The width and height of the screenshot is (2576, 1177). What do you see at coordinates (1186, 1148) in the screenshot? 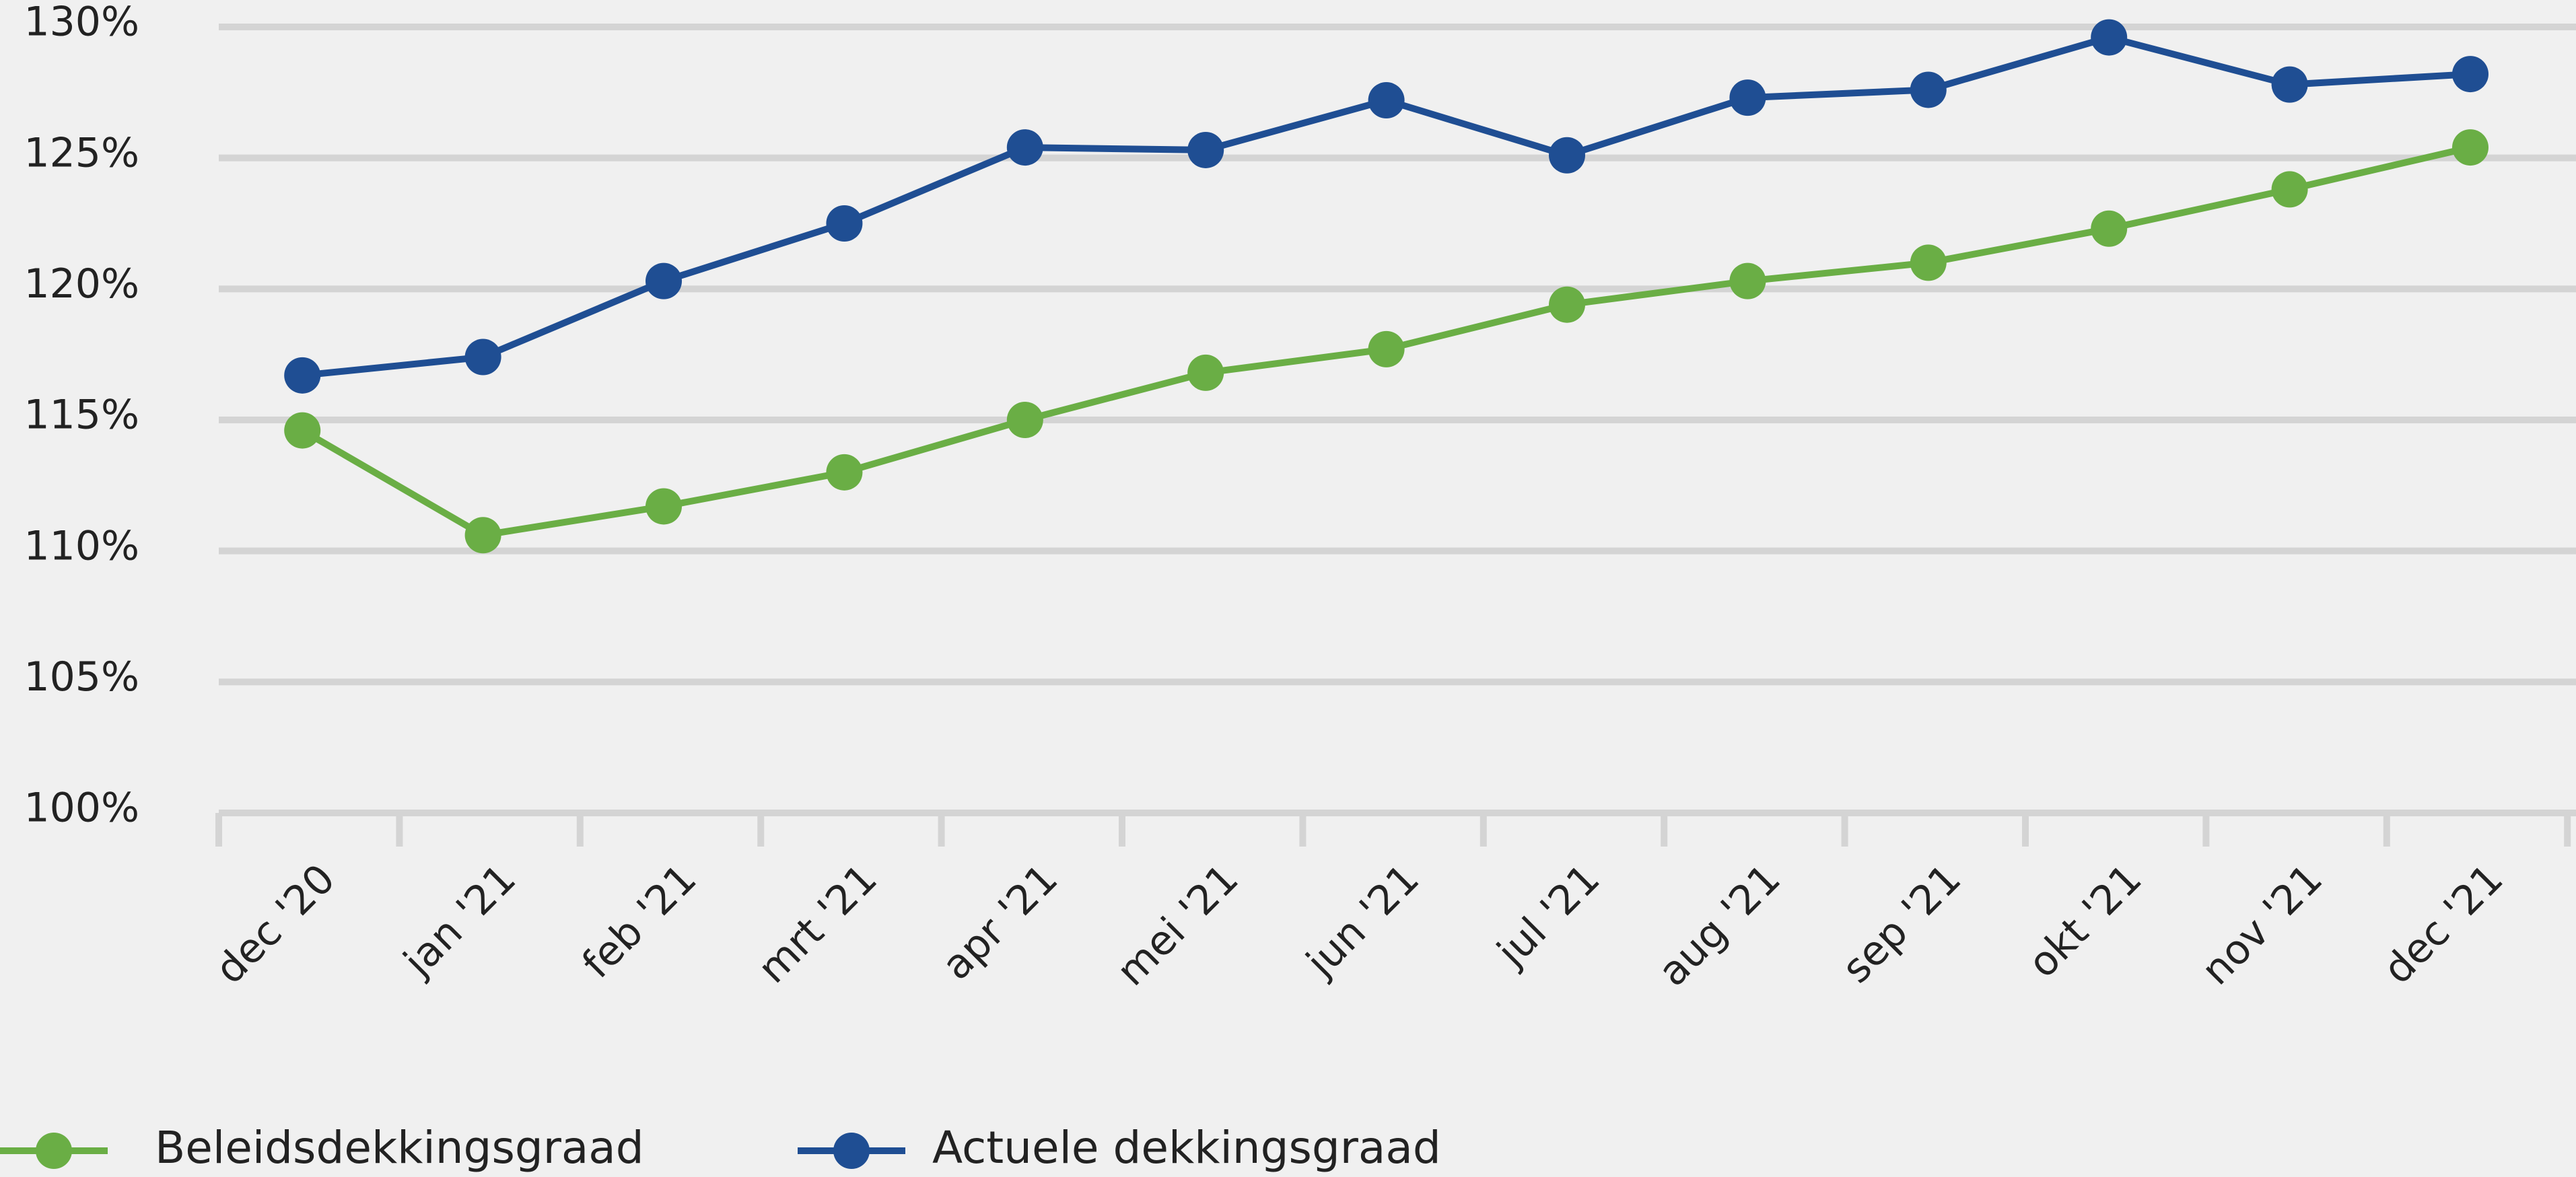
I see `legend-label: Actuele dekkingsgraad` at bounding box center [1186, 1148].